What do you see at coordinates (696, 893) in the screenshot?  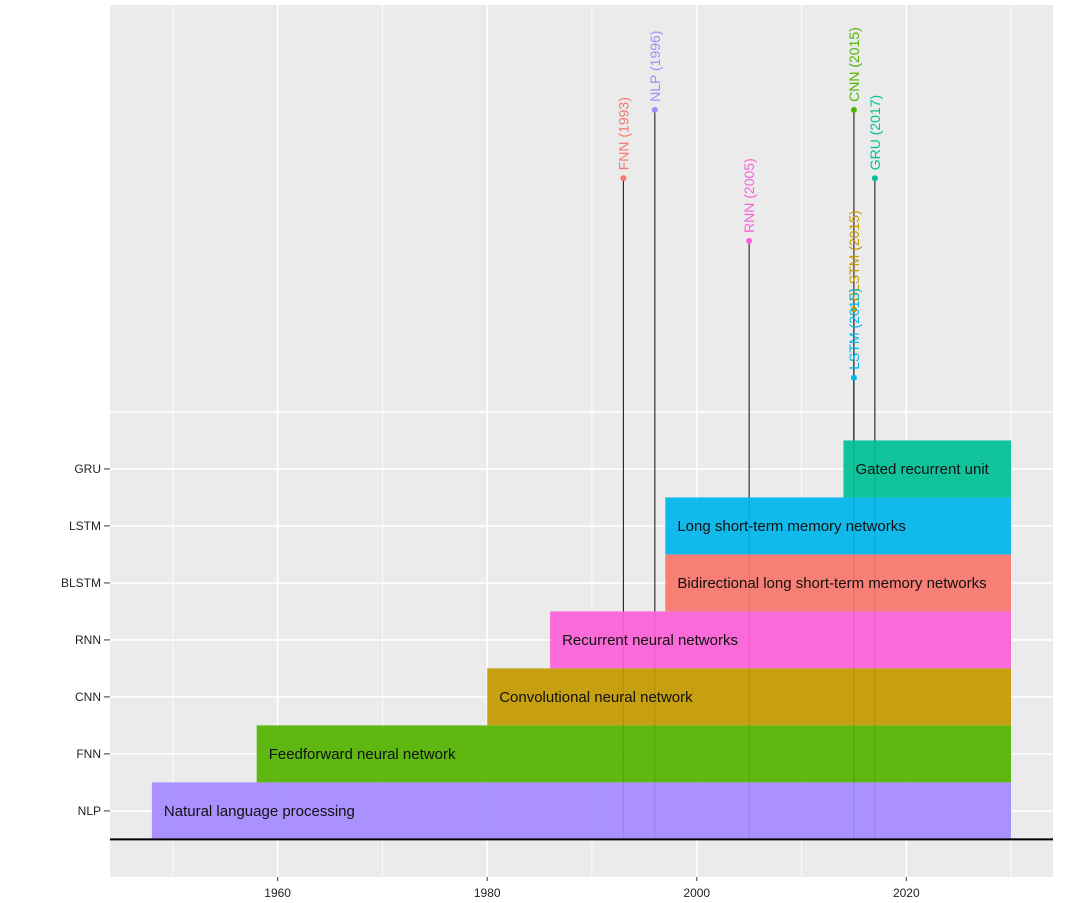 I see `x-tick-label: 2000` at bounding box center [696, 893].